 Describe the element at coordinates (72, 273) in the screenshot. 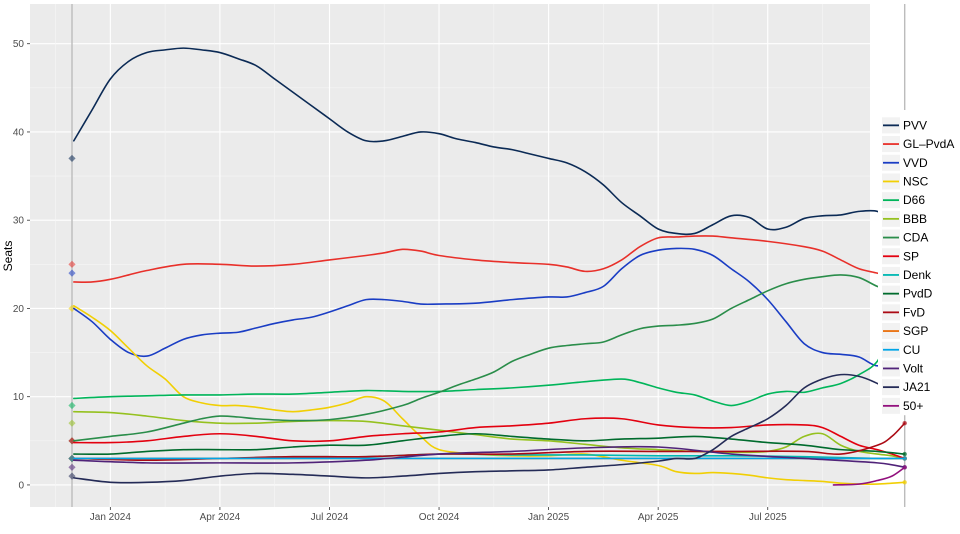

I see `start-point-vvd` at that location.